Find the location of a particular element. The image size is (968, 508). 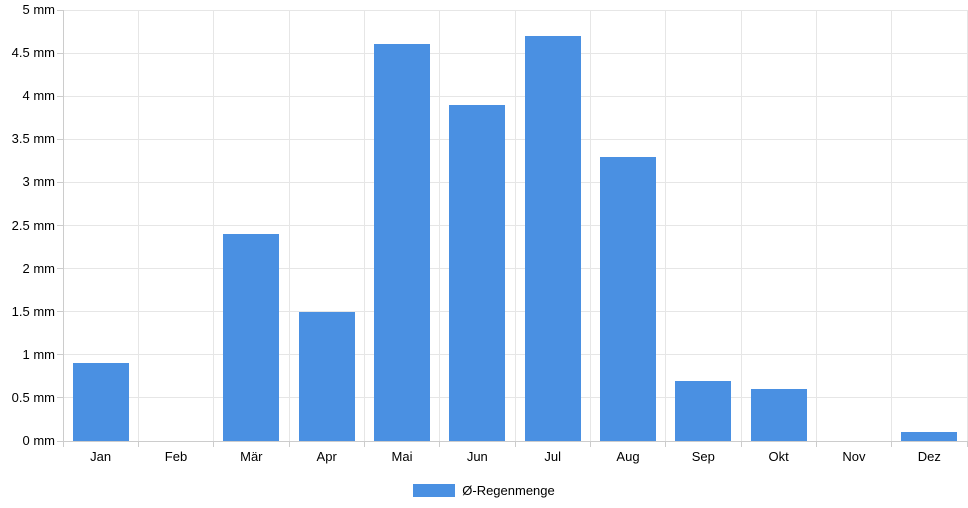

x-axis-label-dez: Dez is located at coordinates (929, 456).